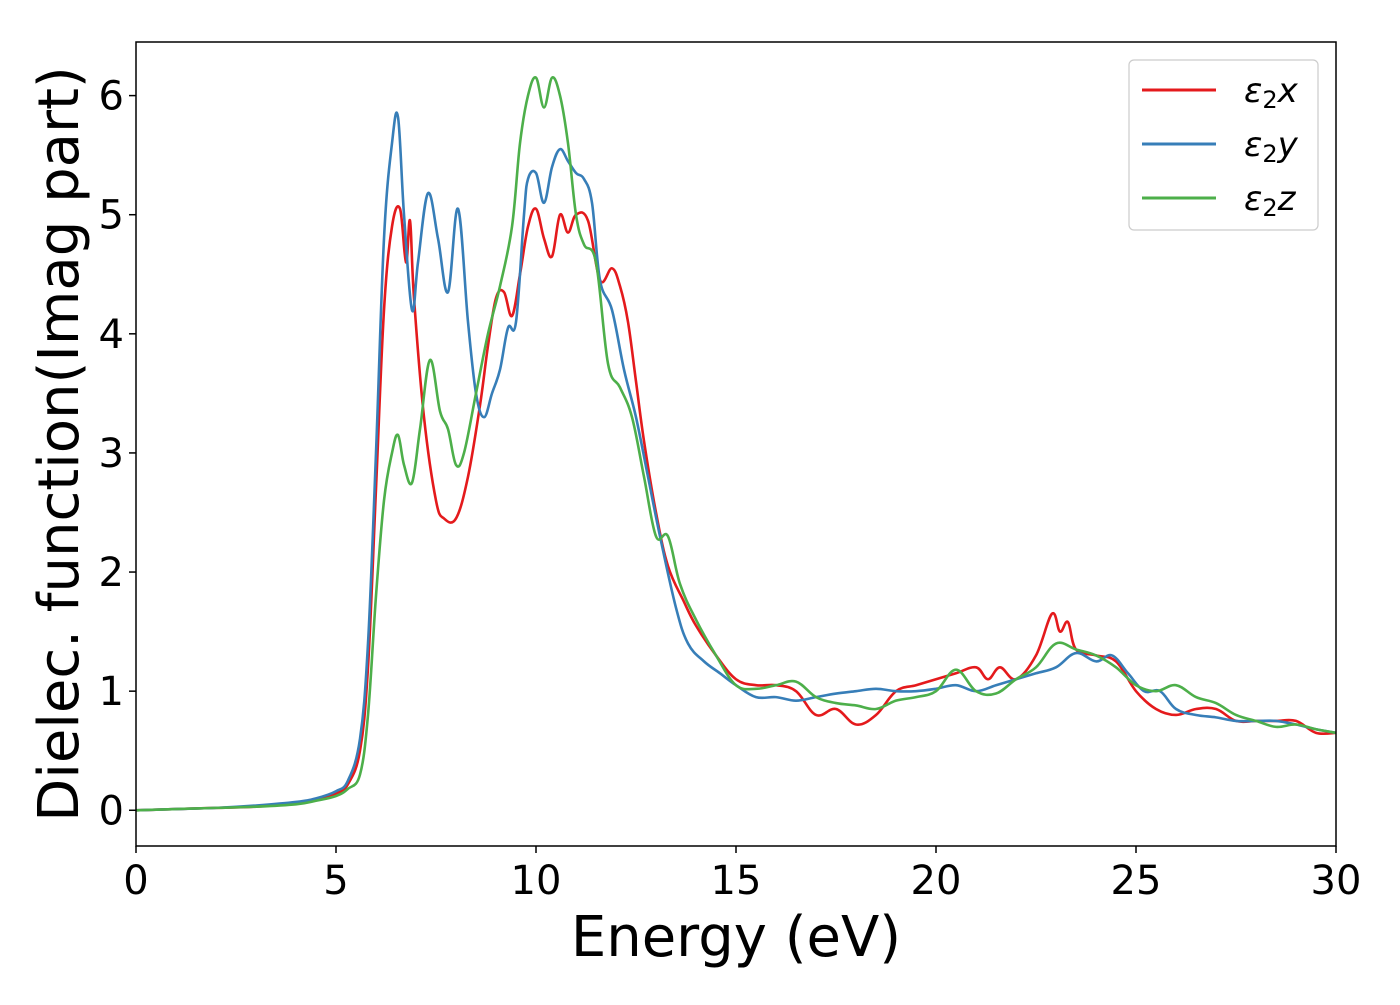  Describe the element at coordinates (1220, 146) in the screenshot. I see `legend-item-y: ε2y` at that location.